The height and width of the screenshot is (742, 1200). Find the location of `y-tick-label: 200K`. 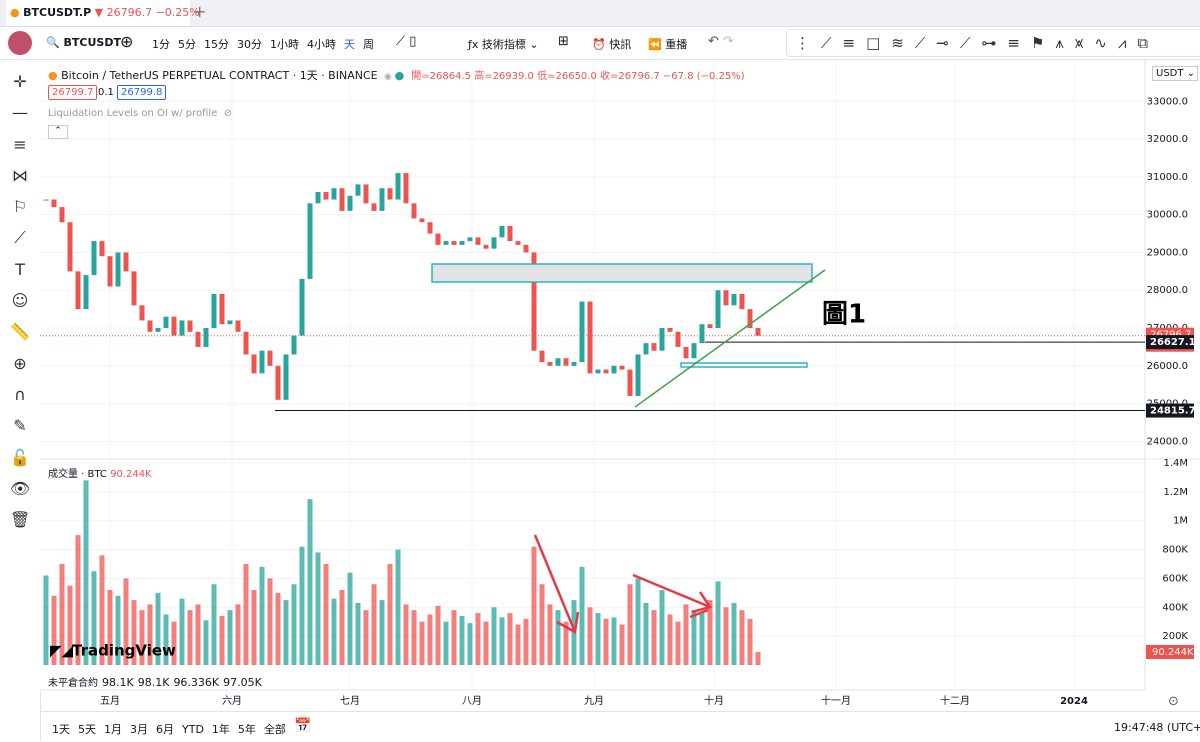

y-tick-label: 200K is located at coordinates (1175, 636).